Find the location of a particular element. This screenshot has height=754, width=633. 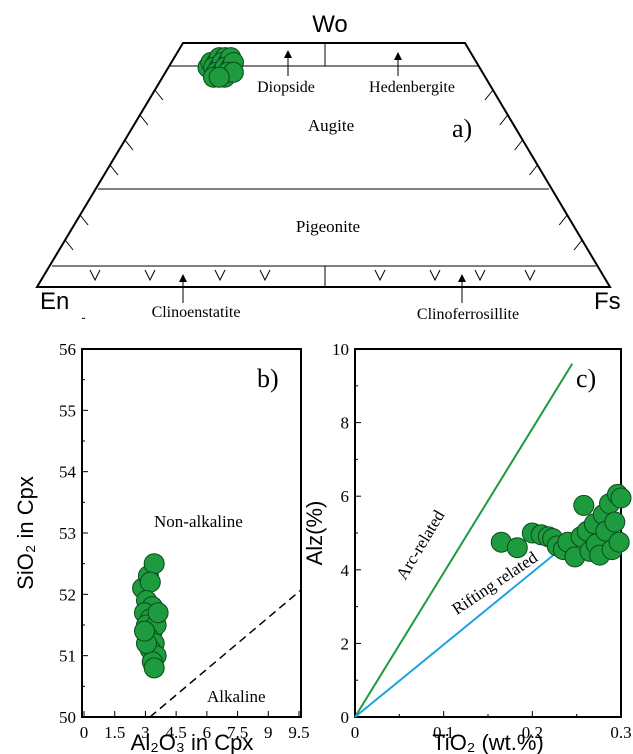

x-tick-label: 3 is located at coordinates (145, 732).